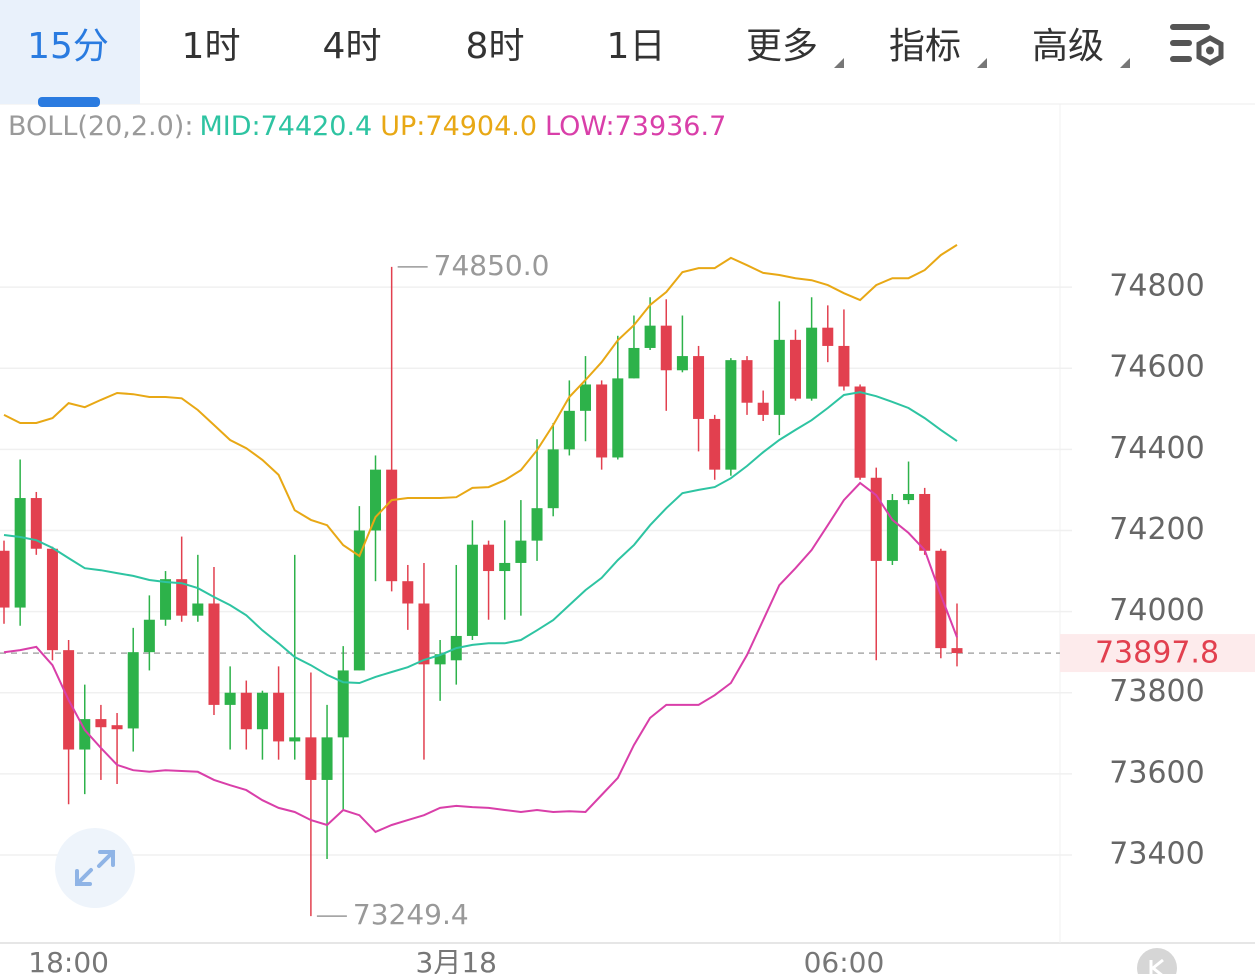 This screenshot has width=1255, height=974. I want to click on annotation-label: 74850.0, so click(492, 265).